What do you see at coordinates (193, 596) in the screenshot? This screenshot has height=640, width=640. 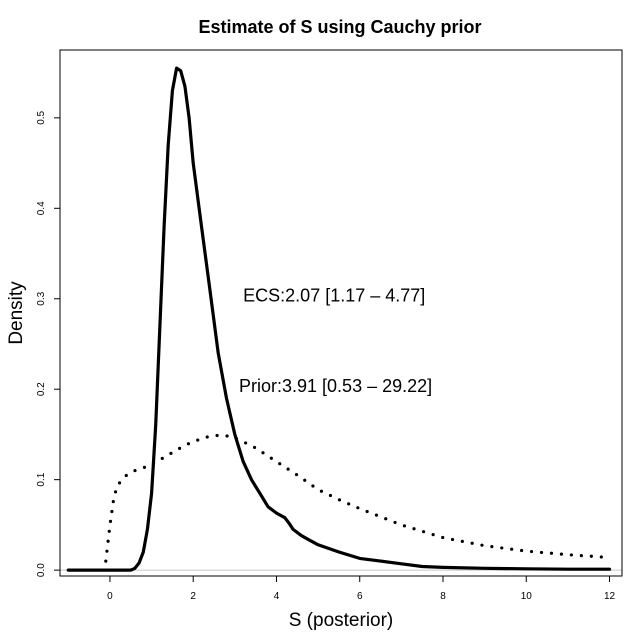 I see `x-tick-label: 2` at bounding box center [193, 596].